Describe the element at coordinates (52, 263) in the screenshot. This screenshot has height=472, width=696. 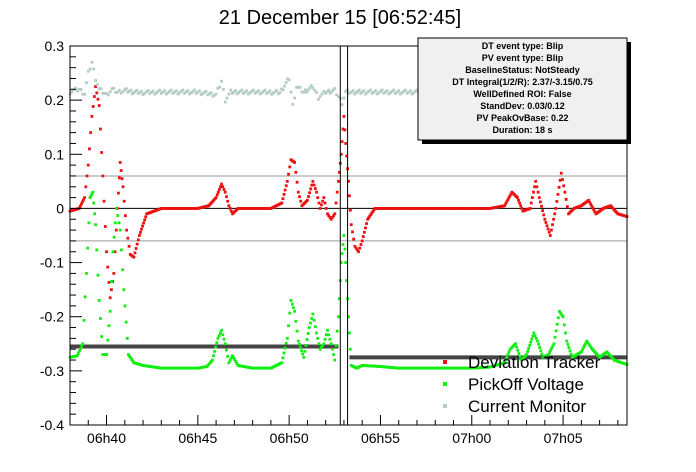
I see `y-tick-label: -0.1` at that location.